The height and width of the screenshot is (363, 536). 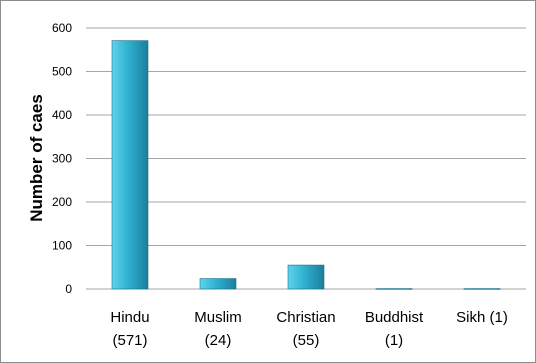 I want to click on y-axis-ticks: 0 100 200 300 400 500 600, so click(x=62, y=158).